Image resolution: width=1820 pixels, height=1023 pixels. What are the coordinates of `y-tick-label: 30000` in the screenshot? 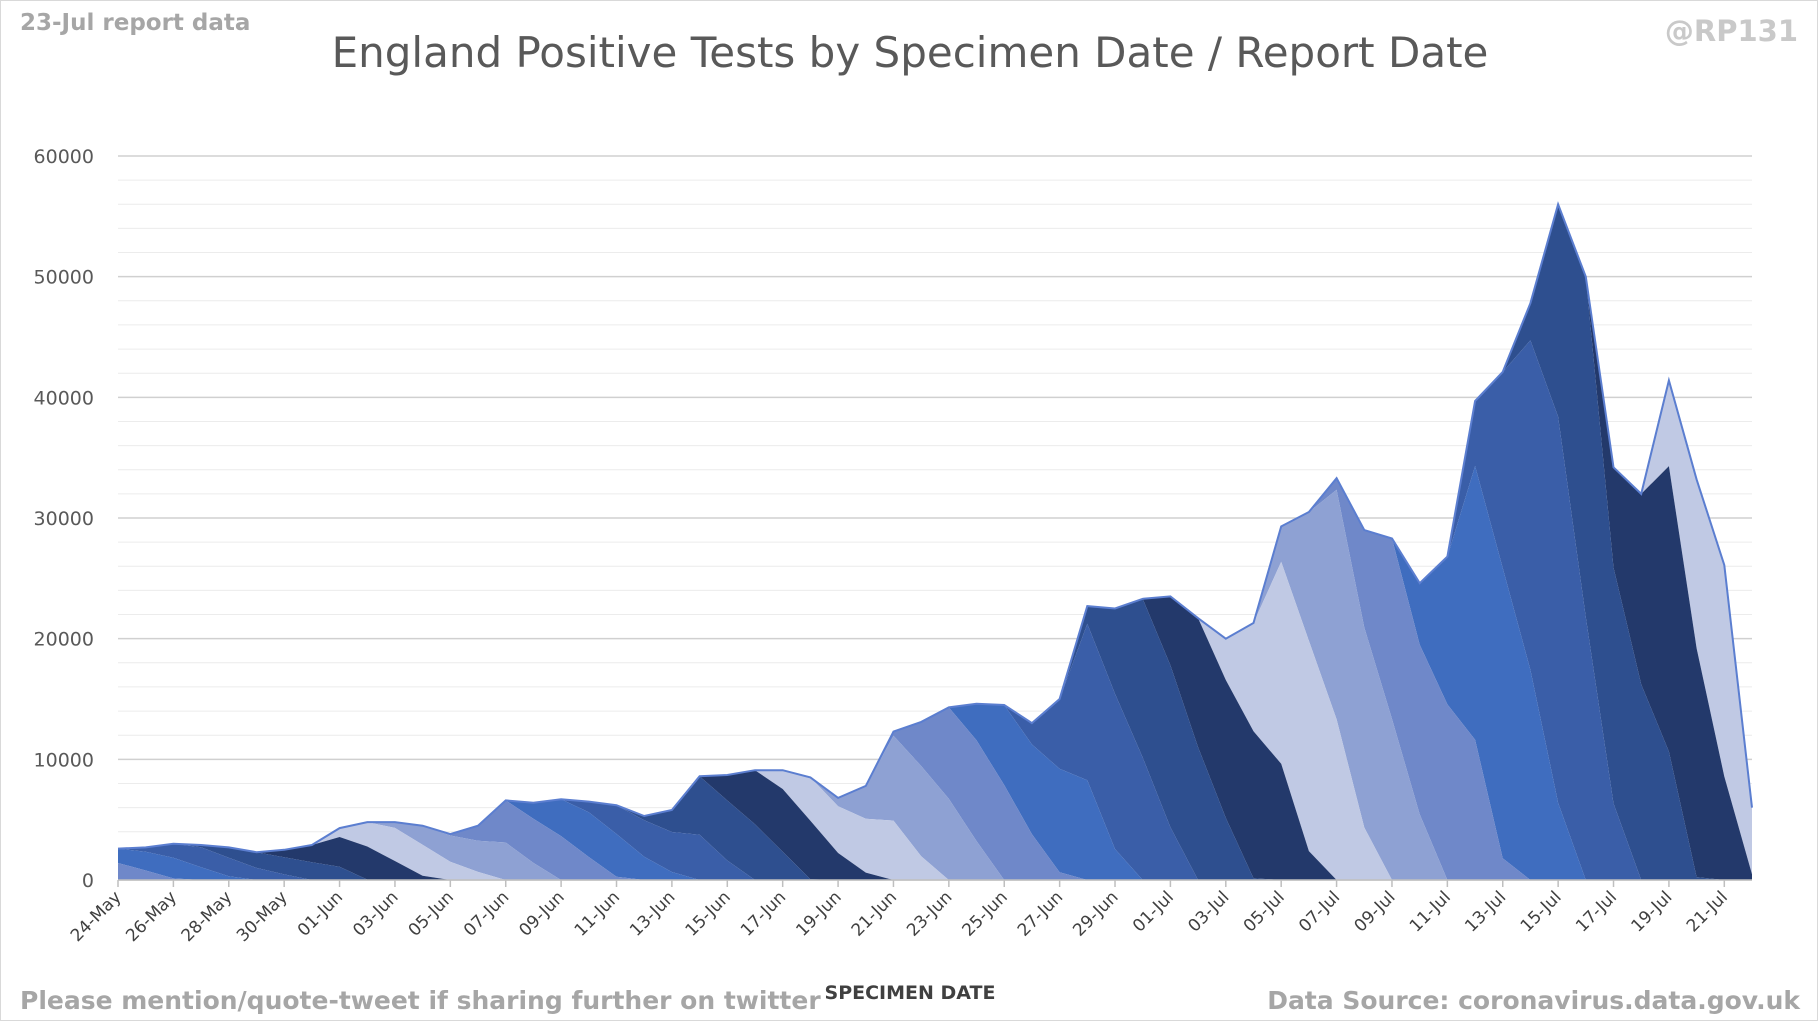 It's located at (64, 519).